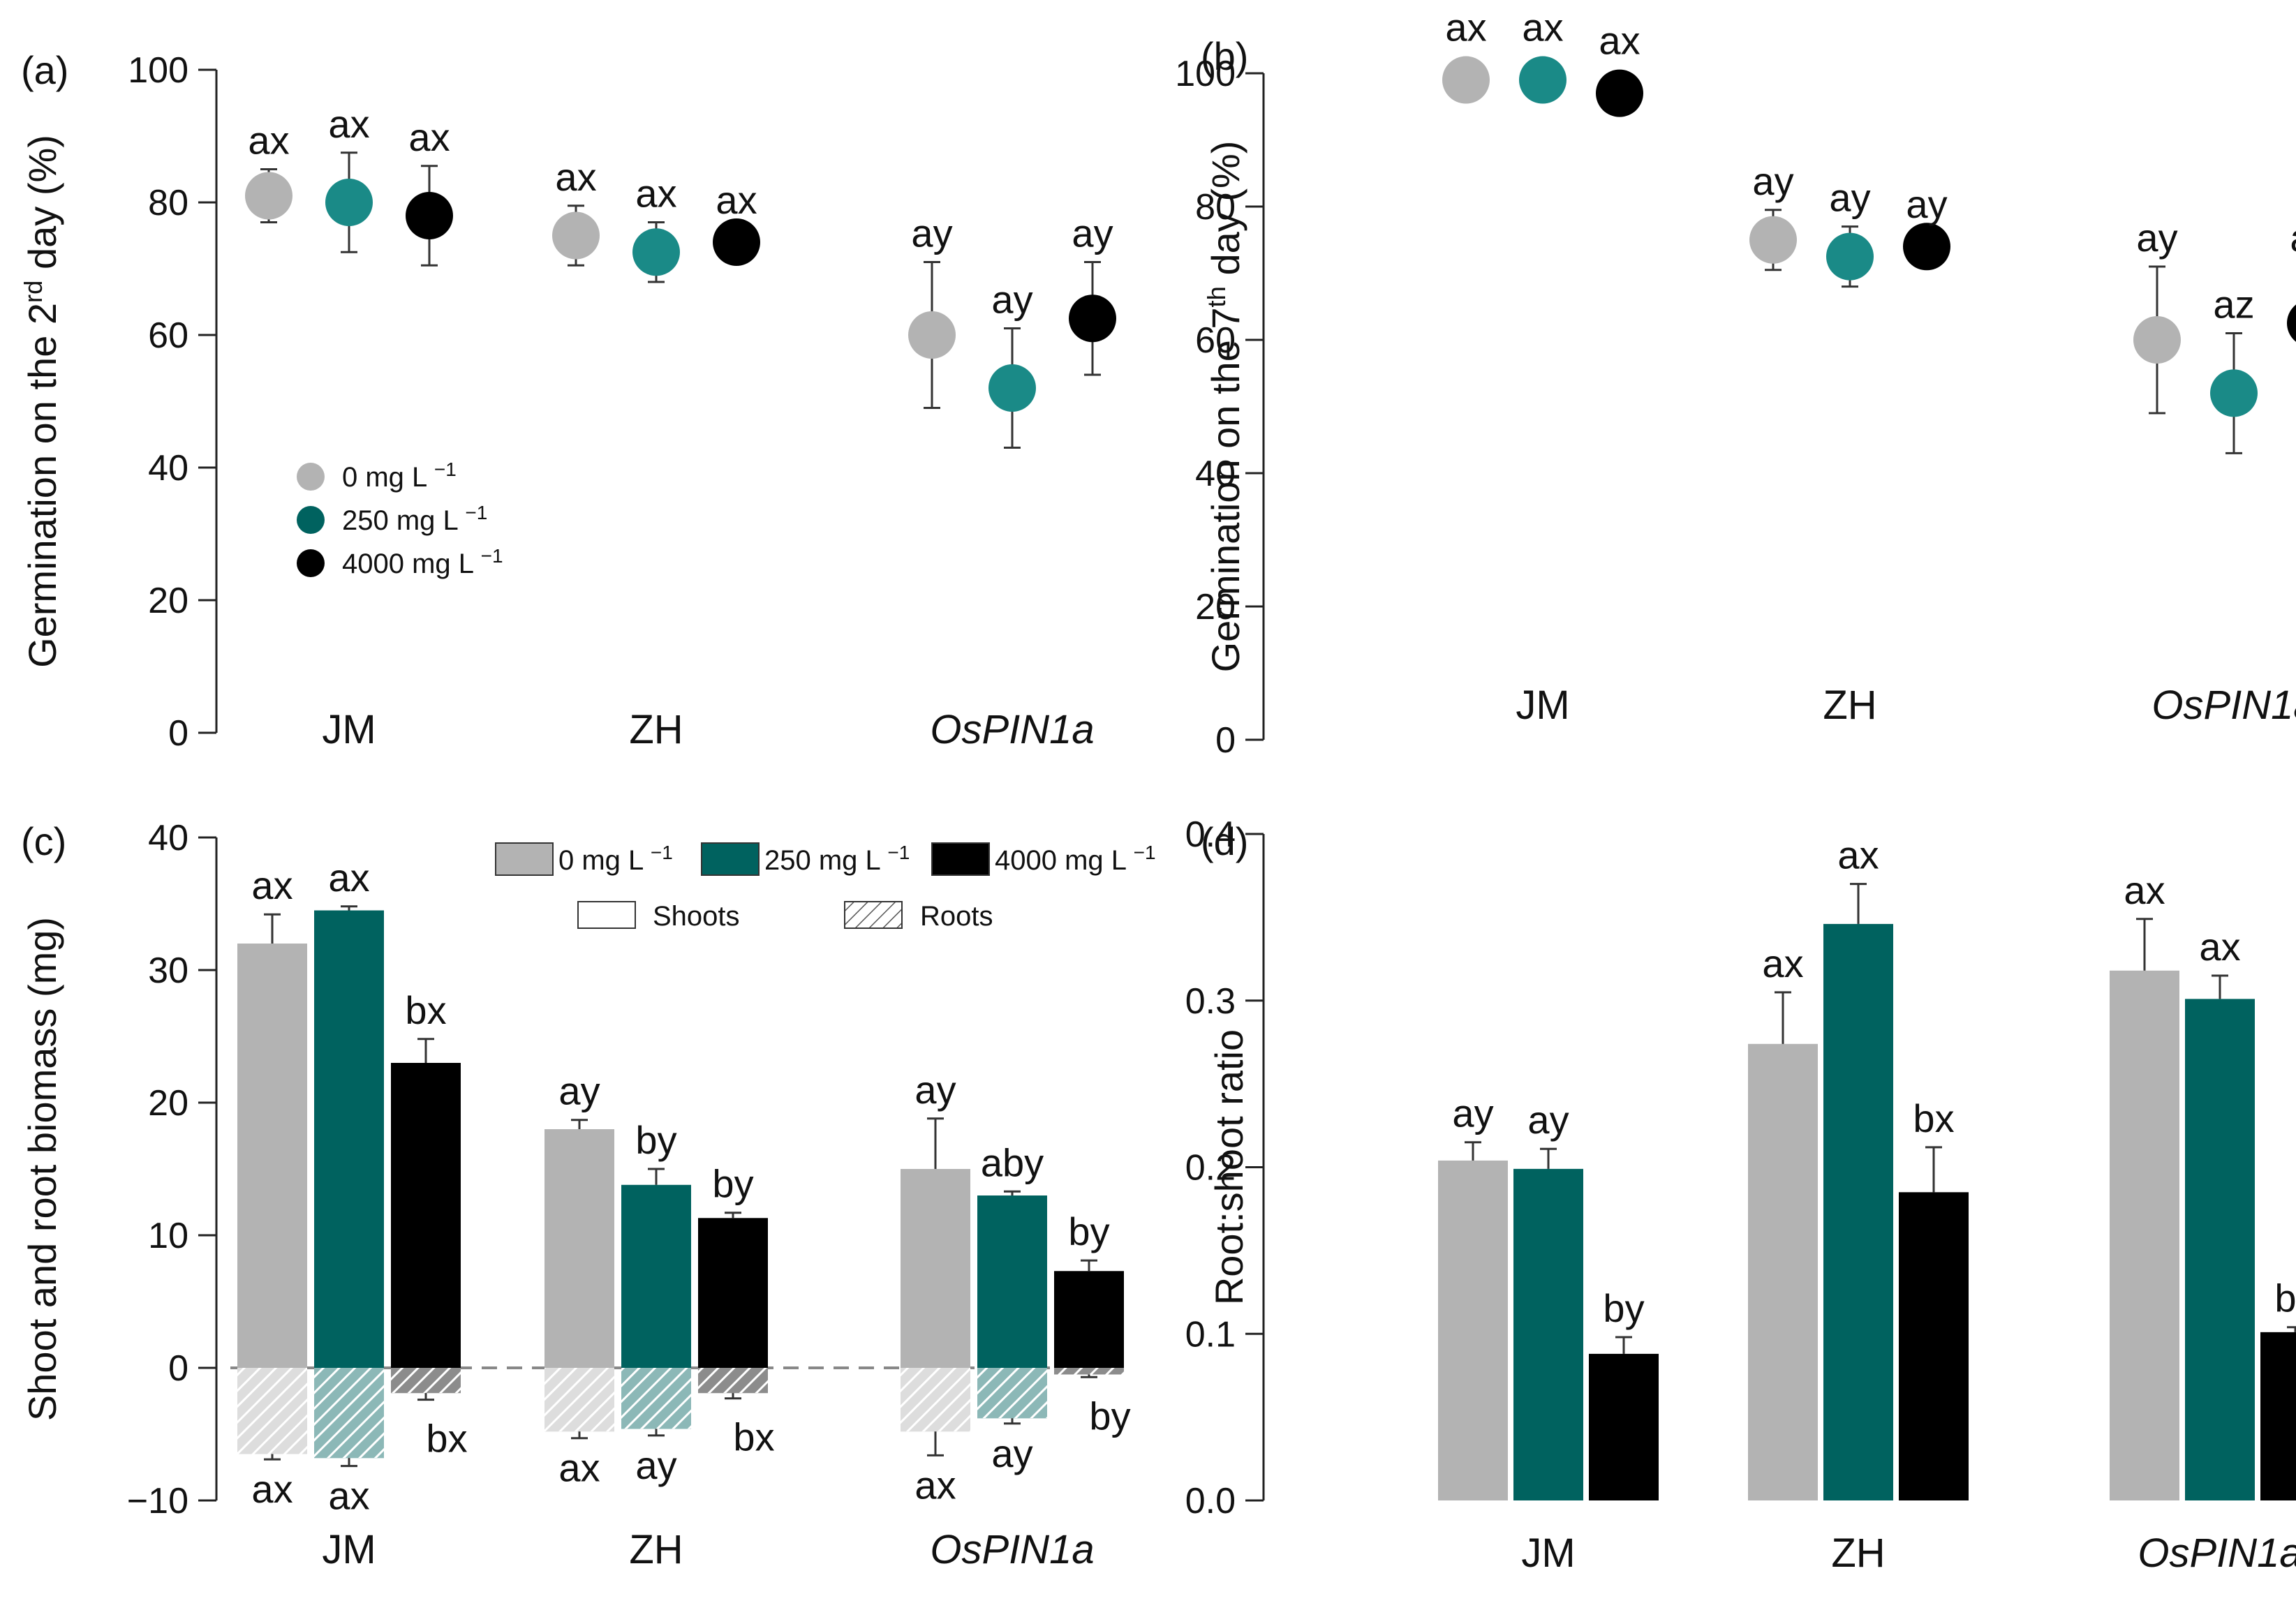  What do you see at coordinates (1934, 1118) in the screenshot?
I see `ratio-significance-label: bx` at bounding box center [1934, 1118].